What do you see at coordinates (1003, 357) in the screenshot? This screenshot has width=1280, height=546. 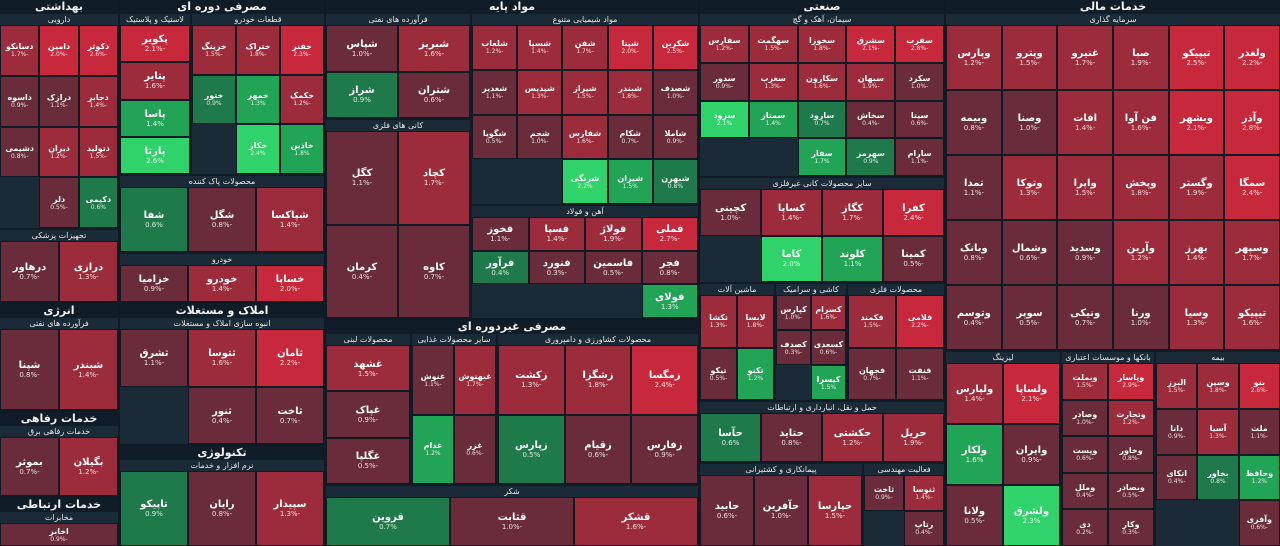 I see `industry-group-title: لیزینگ` at bounding box center [1003, 357].